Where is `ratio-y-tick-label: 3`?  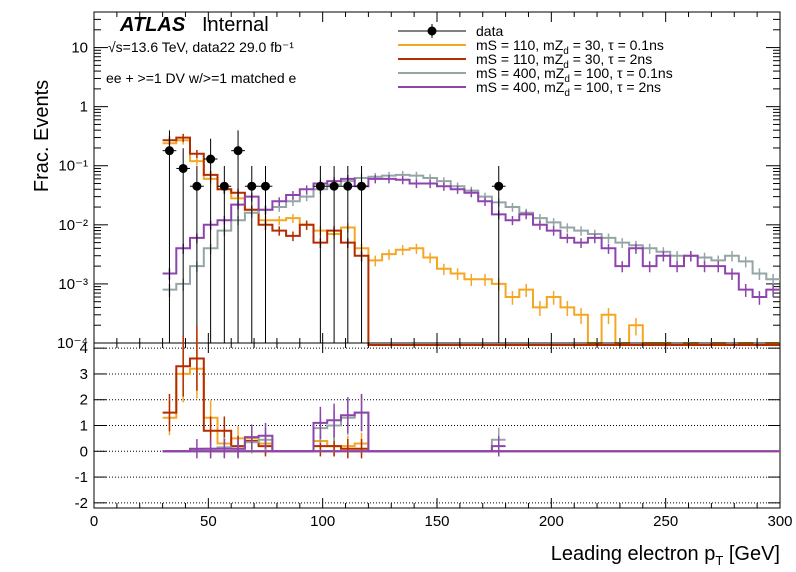
ratio-y-tick-label: 3 is located at coordinates (84, 374).